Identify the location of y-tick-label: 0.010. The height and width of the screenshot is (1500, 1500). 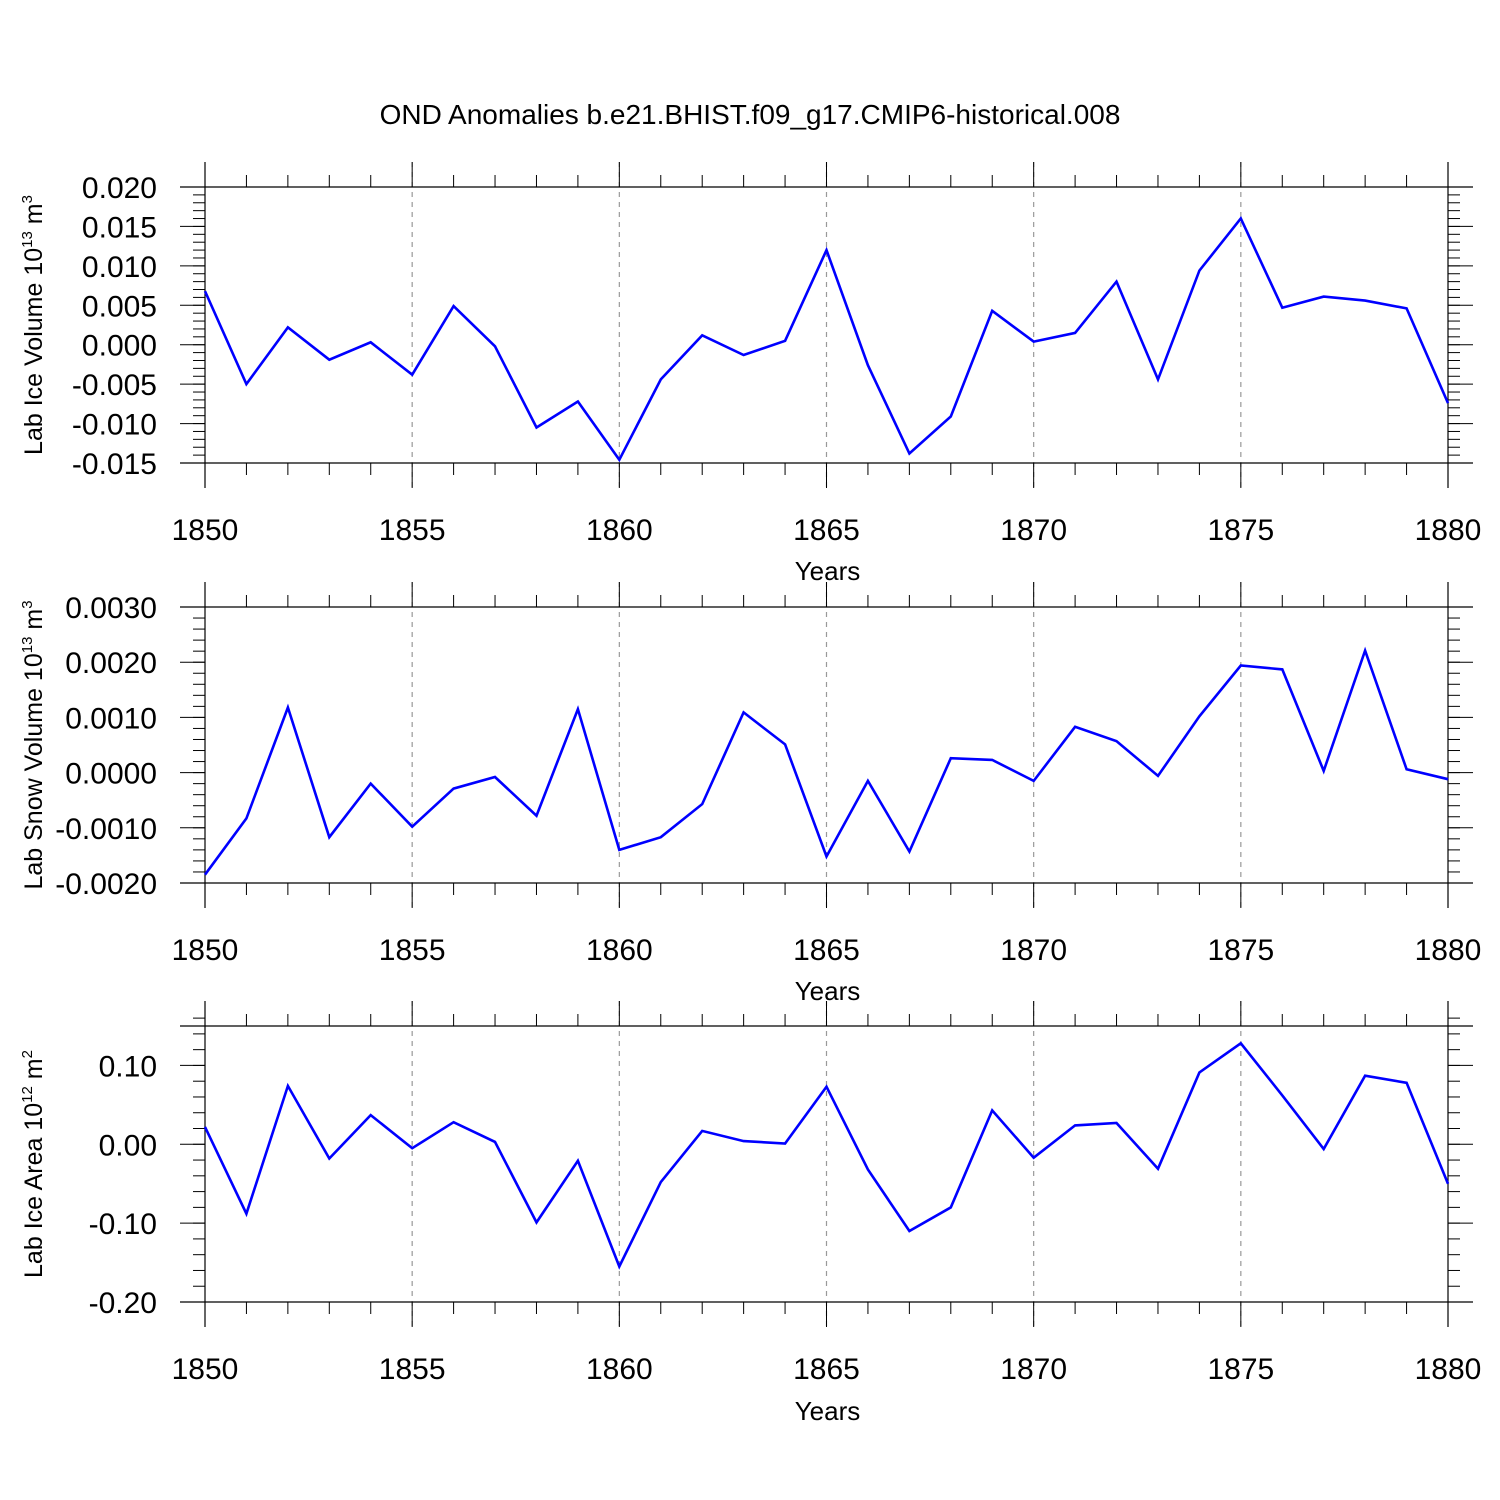
(119, 267).